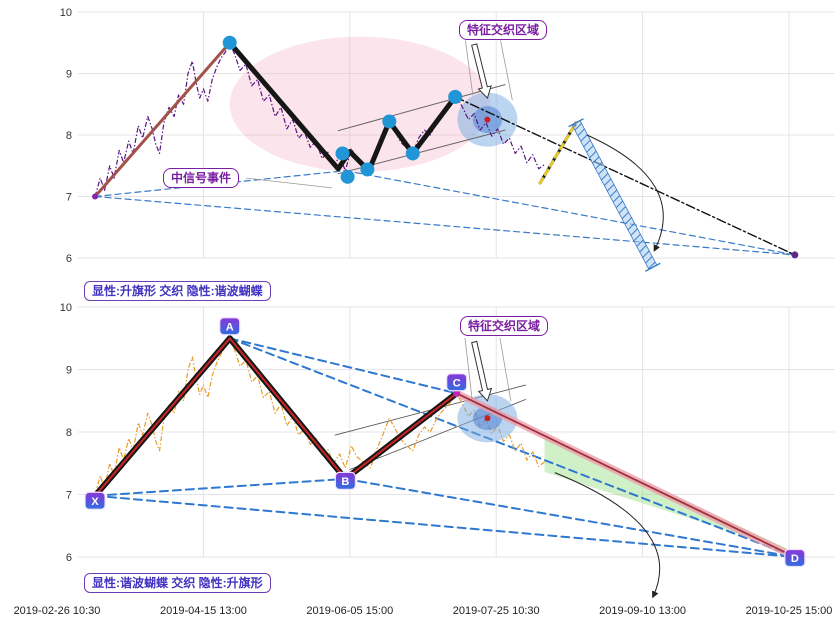 Image resolution: width=839 pixels, height=618 pixels. What do you see at coordinates (496, 611) in the screenshot?
I see `x-tick-label: 2019-07-25 10:30` at bounding box center [496, 611].